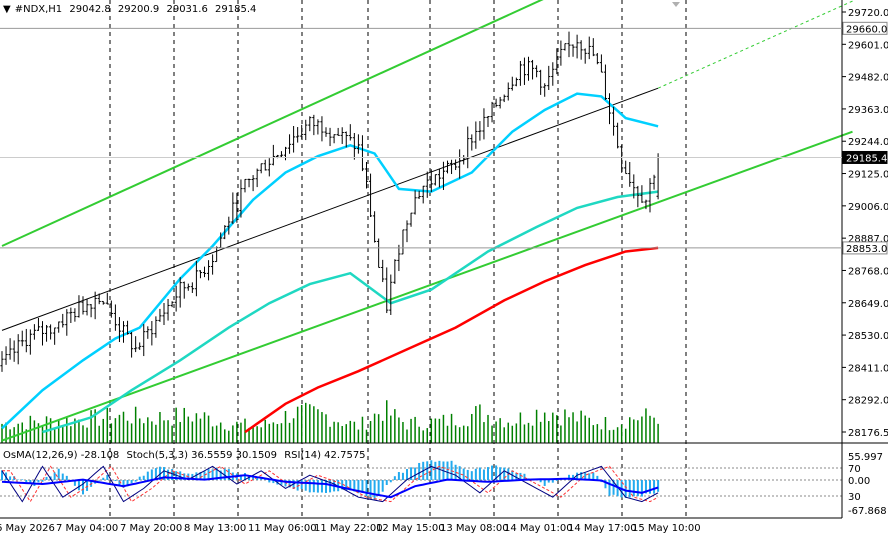 The height and width of the screenshot is (543, 888). I want to click on time-label: 8 May 13:00, so click(215, 528).